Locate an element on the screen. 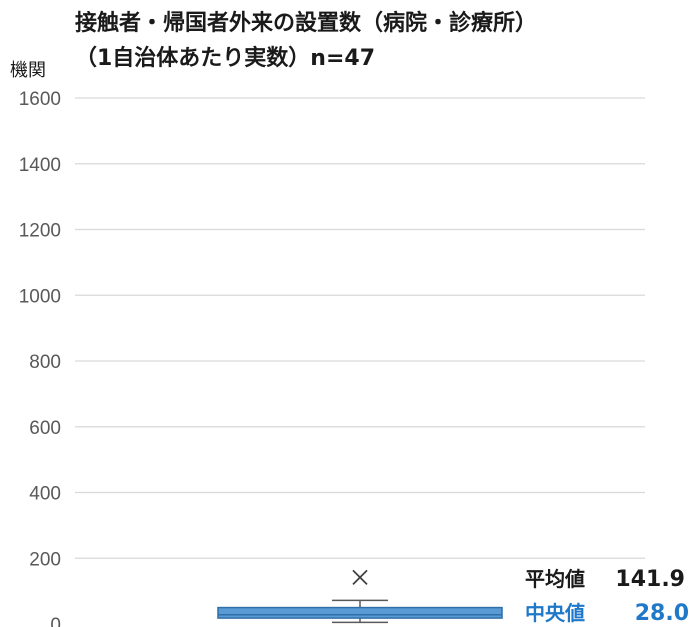 The width and height of the screenshot is (692, 627). y-tick-labels: 0 200 400 600 800 1000 1200 1400 1600 is located at coordinates (40, 358).